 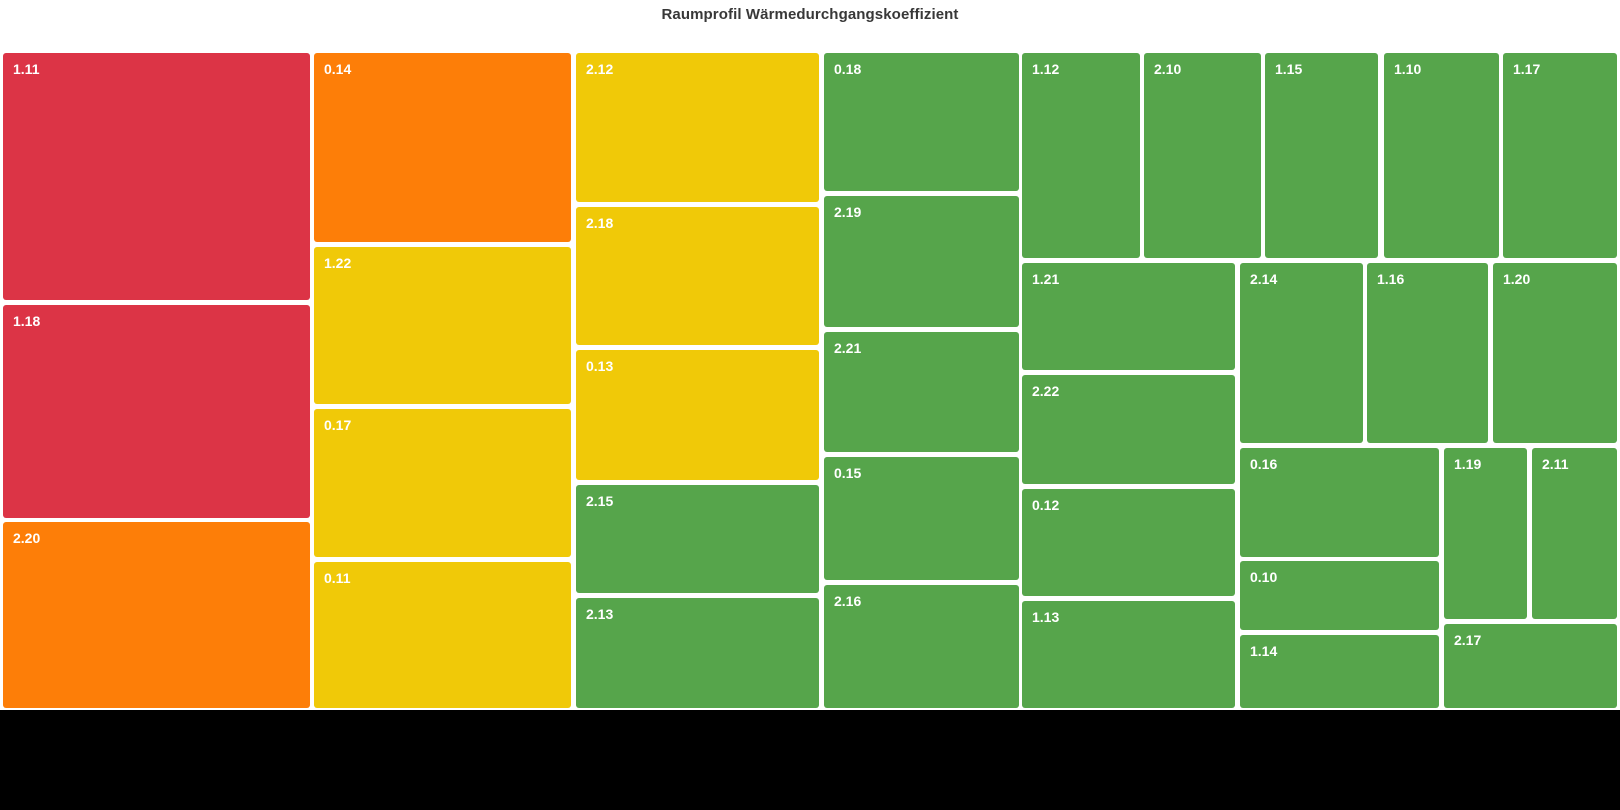 What do you see at coordinates (1264, 279) in the screenshot?
I see `treemap-tile-label: 2.14` at bounding box center [1264, 279].